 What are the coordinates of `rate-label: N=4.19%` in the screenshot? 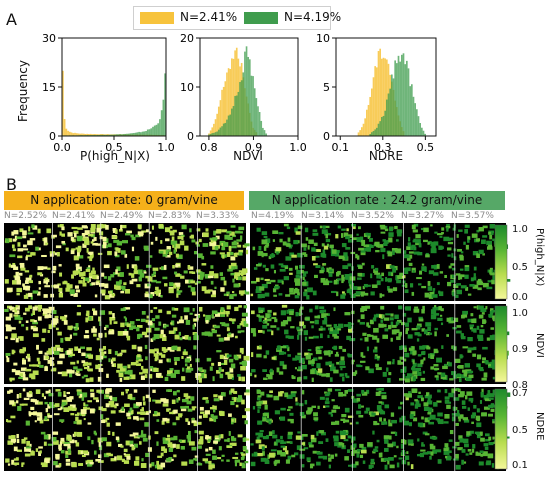 It's located at (272, 216).